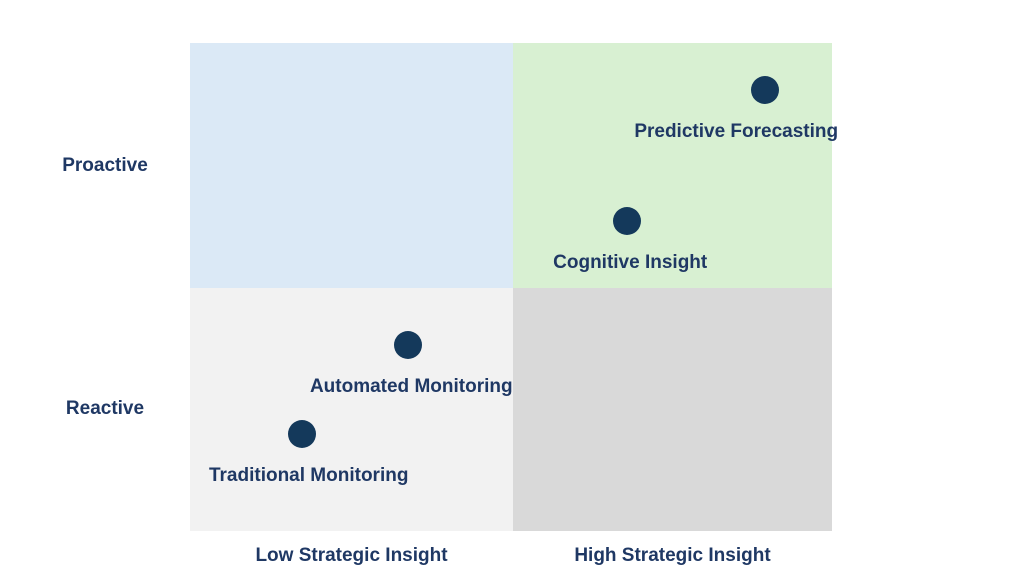  Describe the element at coordinates (105, 408) in the screenshot. I see `y-axis-label-reactive: Reactive` at that location.